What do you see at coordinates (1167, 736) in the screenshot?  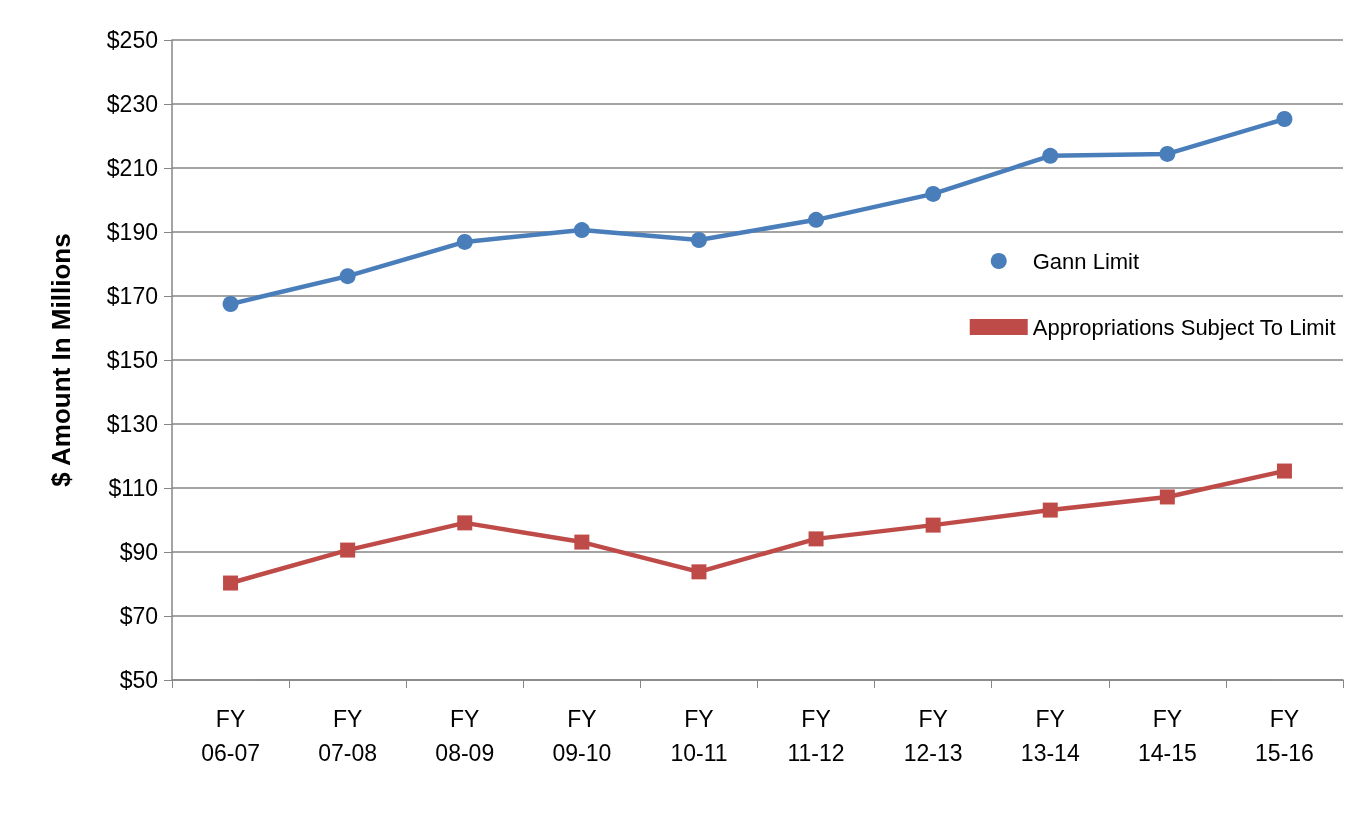 I see `x-tick-label: FY 14-15` at bounding box center [1167, 736].